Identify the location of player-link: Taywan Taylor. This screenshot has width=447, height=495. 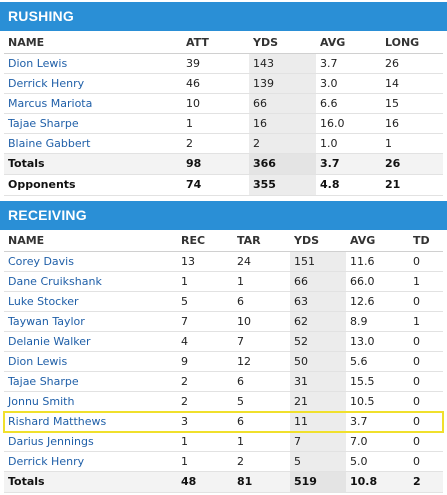
(90, 321).